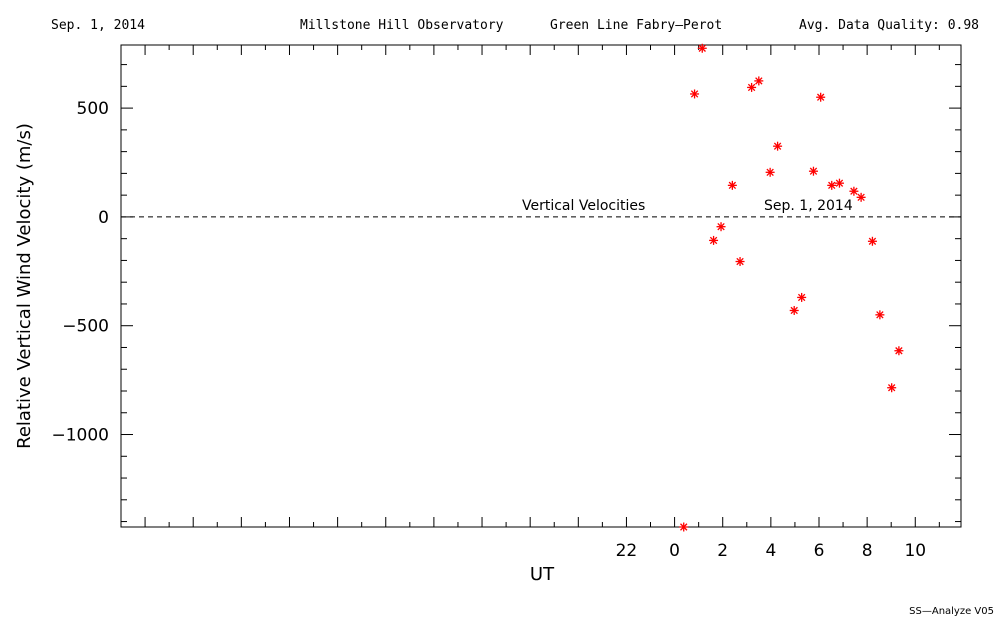 The height and width of the screenshot is (625, 1000). What do you see at coordinates (85, 327) in the screenshot?
I see `y-tick-label: −500` at bounding box center [85, 327].